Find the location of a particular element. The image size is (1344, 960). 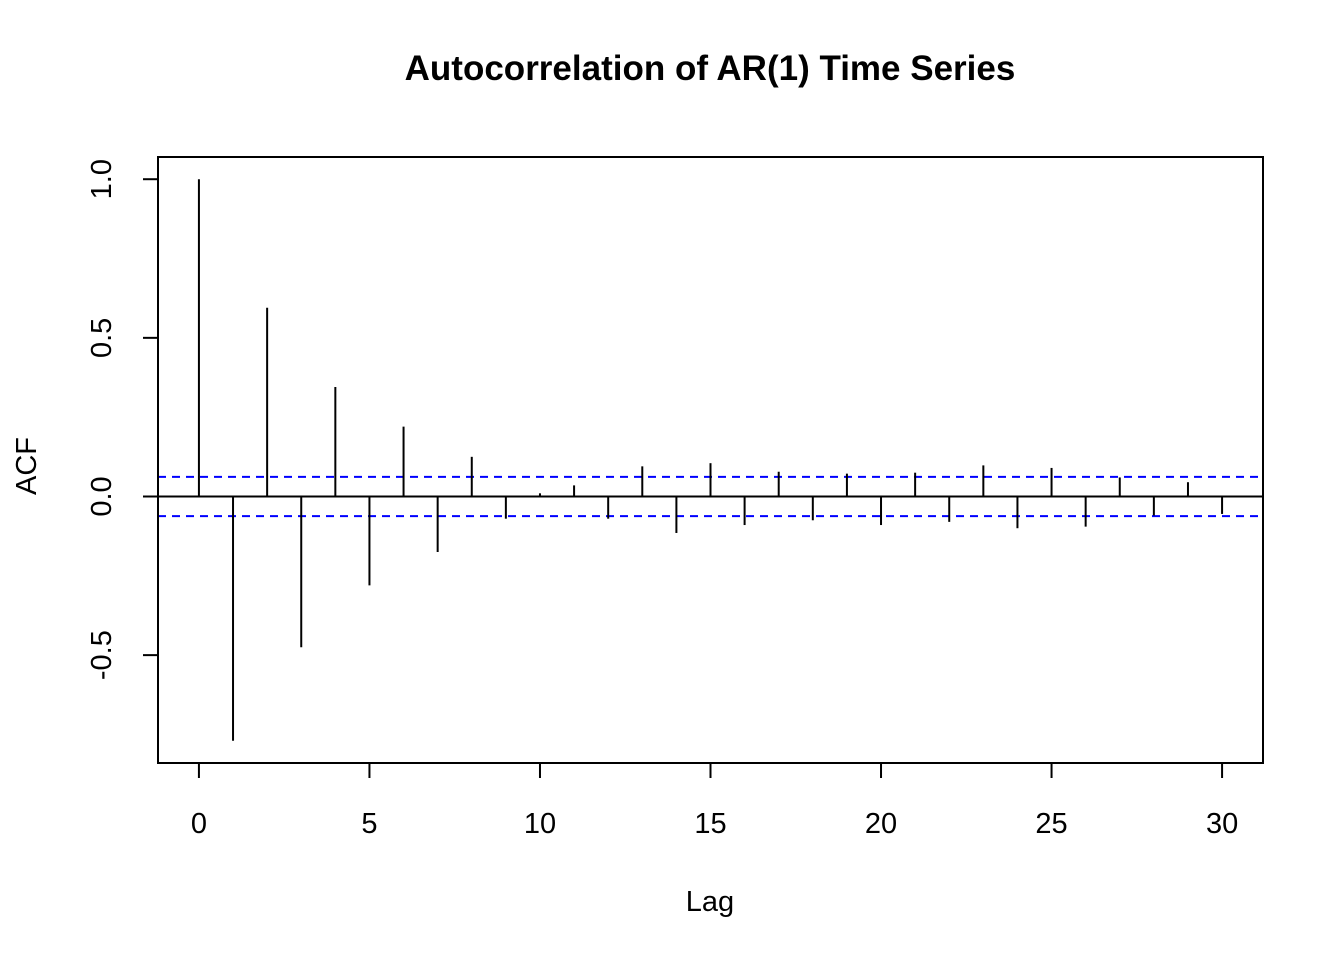

x-tick-label: 5 is located at coordinates (369, 824).